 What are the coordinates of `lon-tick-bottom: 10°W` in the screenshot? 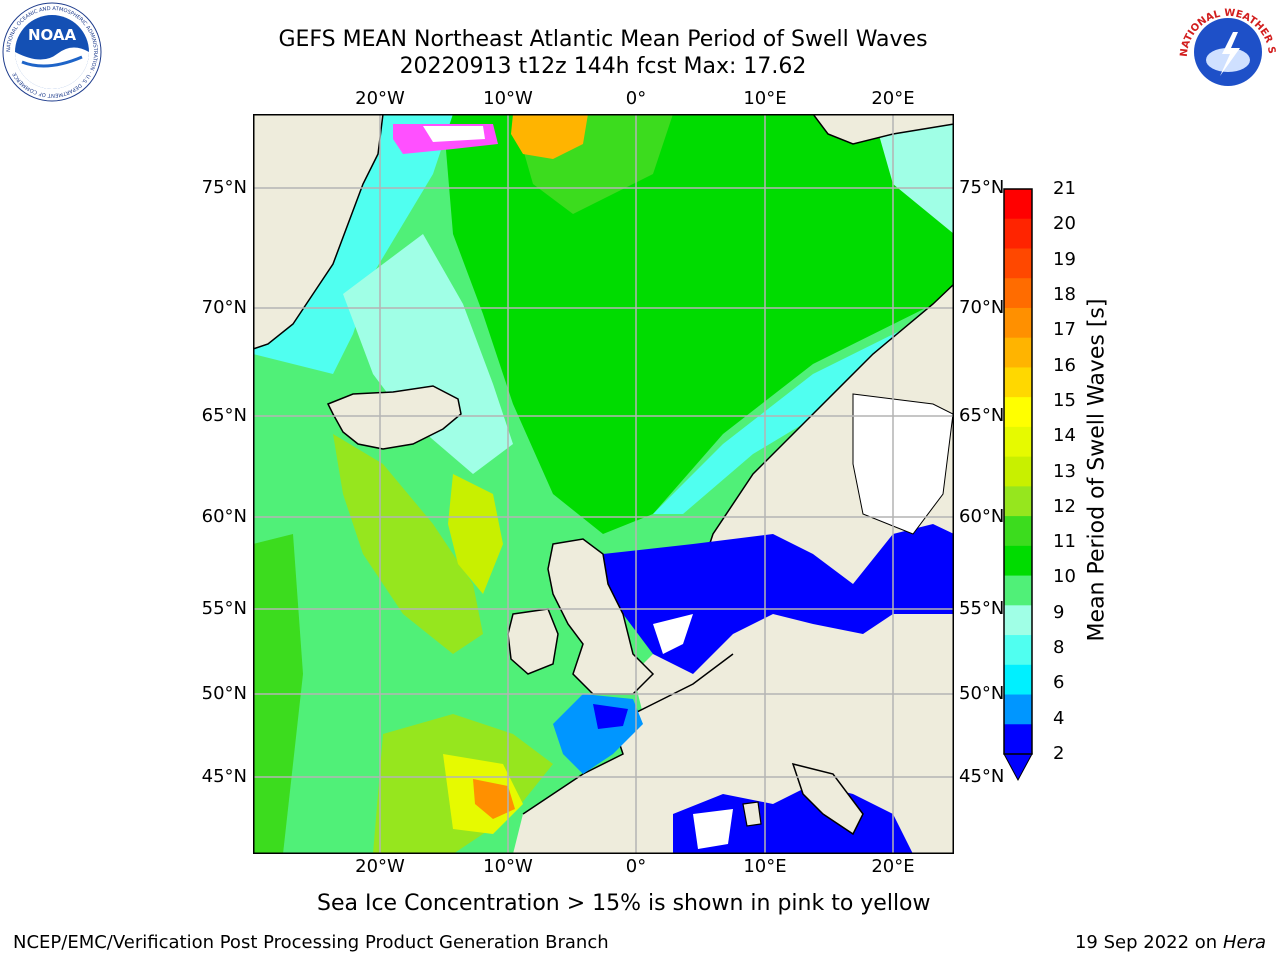 It's located at (508, 866).